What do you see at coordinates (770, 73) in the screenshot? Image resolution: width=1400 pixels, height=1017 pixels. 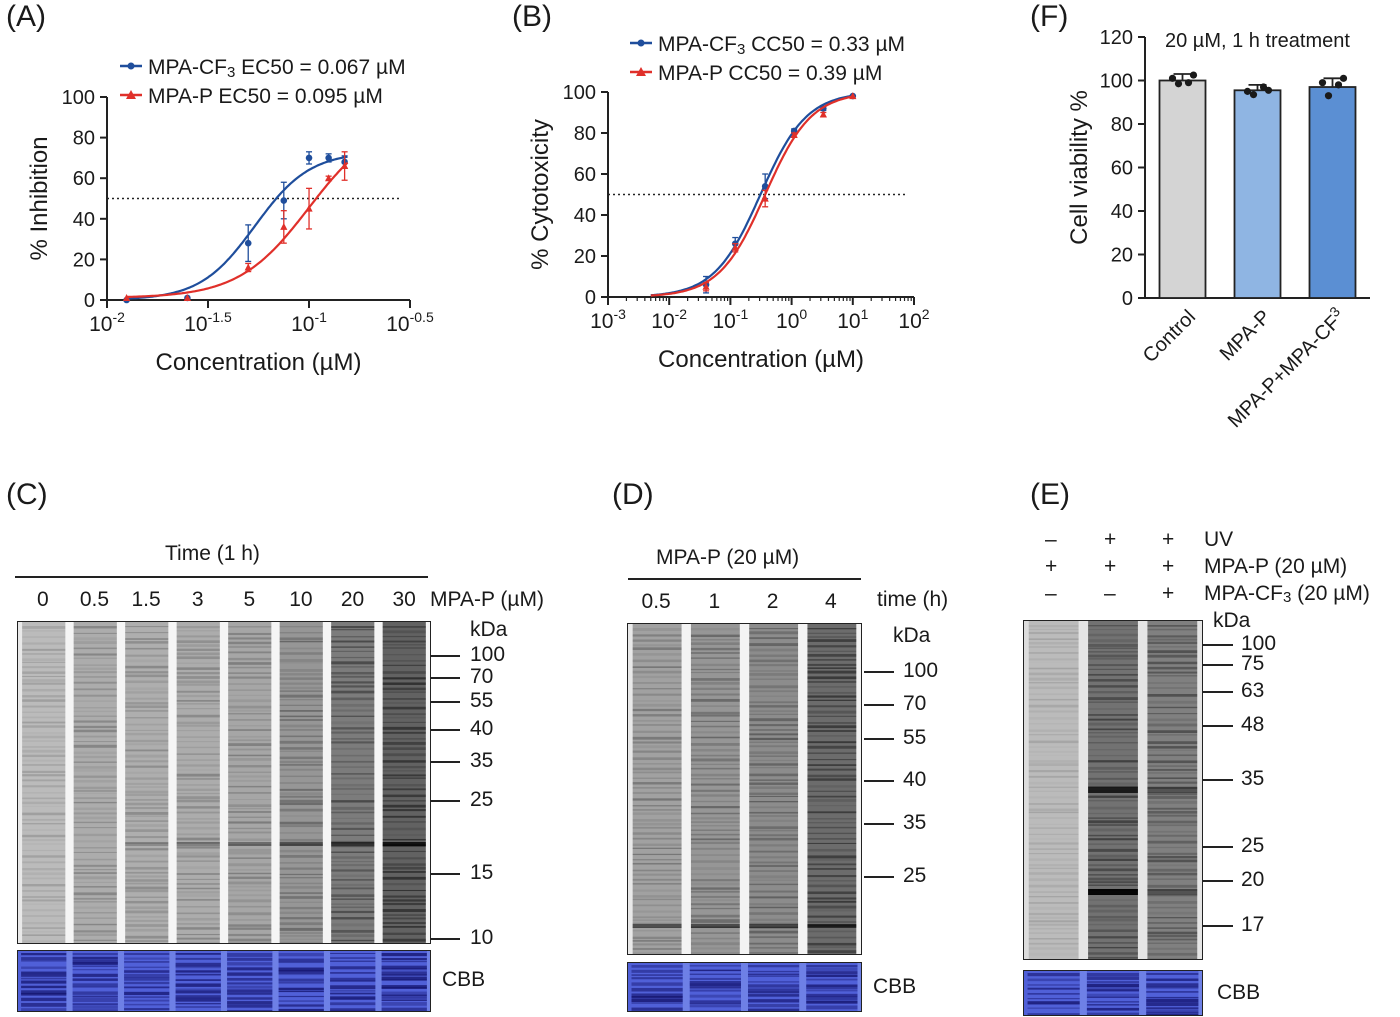 I see `panel-b-legend-label: MPA-P CC50 = 0.39 µM` at bounding box center [770, 73].